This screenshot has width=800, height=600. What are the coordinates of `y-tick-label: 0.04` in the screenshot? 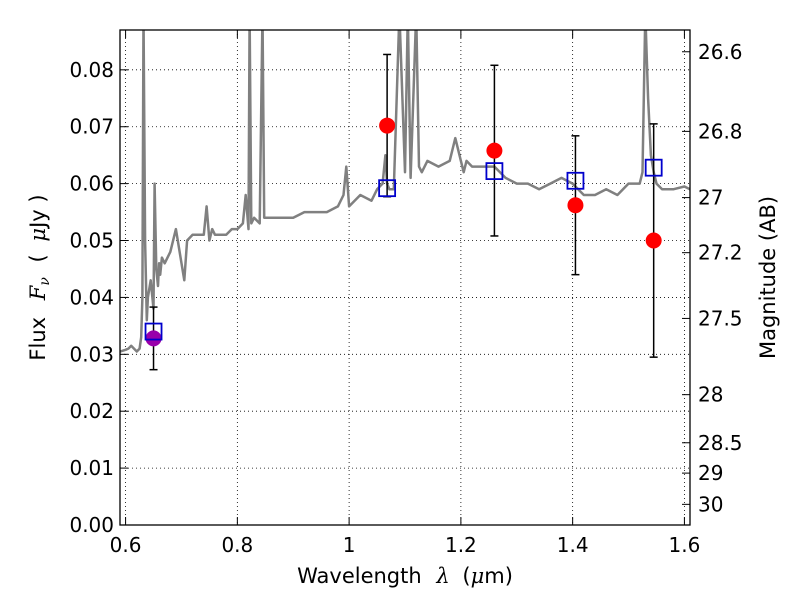 It's located at (91, 297).